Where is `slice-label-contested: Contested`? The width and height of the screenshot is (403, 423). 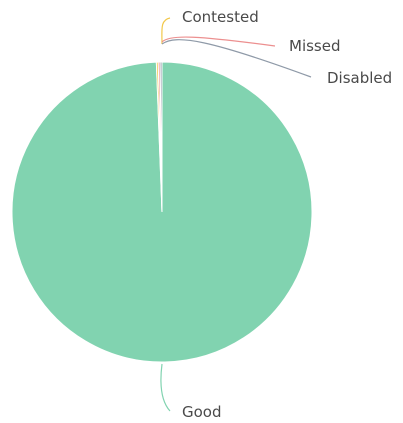
slice-label-contested: Contested is located at coordinates (220, 17).